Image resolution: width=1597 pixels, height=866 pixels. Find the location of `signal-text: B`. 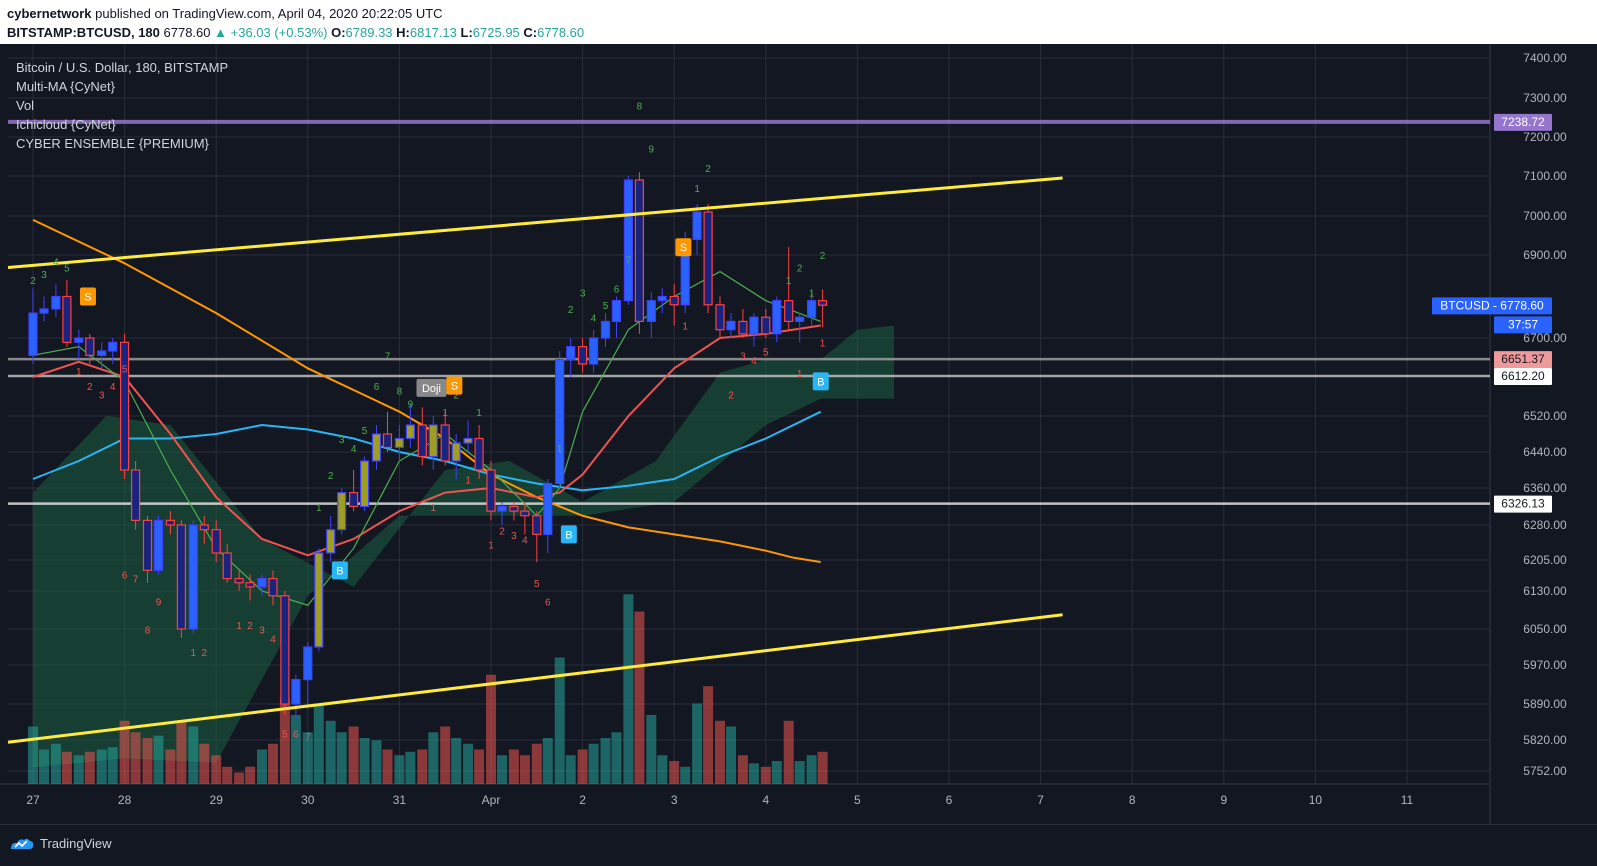

signal-text: B is located at coordinates (339, 571).